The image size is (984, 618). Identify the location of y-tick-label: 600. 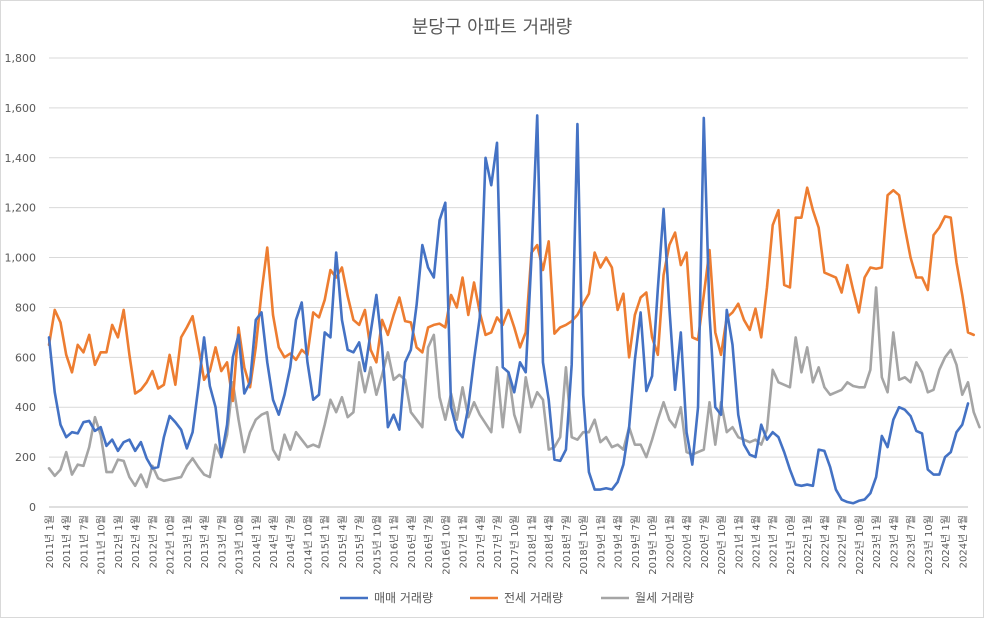
(25, 357).